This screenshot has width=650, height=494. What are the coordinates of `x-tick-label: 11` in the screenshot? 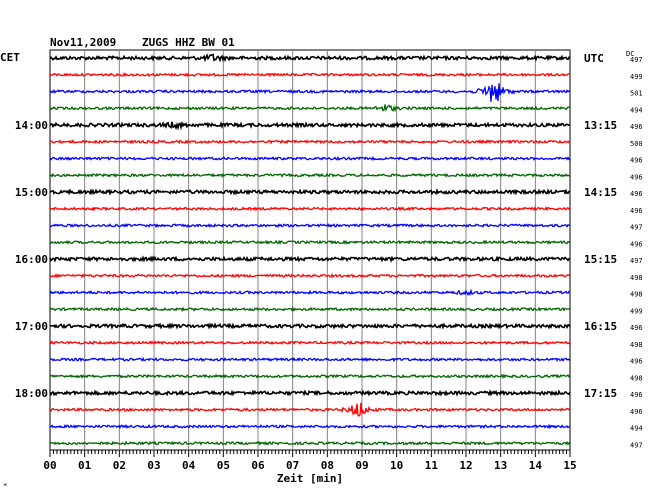 It's located at (432, 465).